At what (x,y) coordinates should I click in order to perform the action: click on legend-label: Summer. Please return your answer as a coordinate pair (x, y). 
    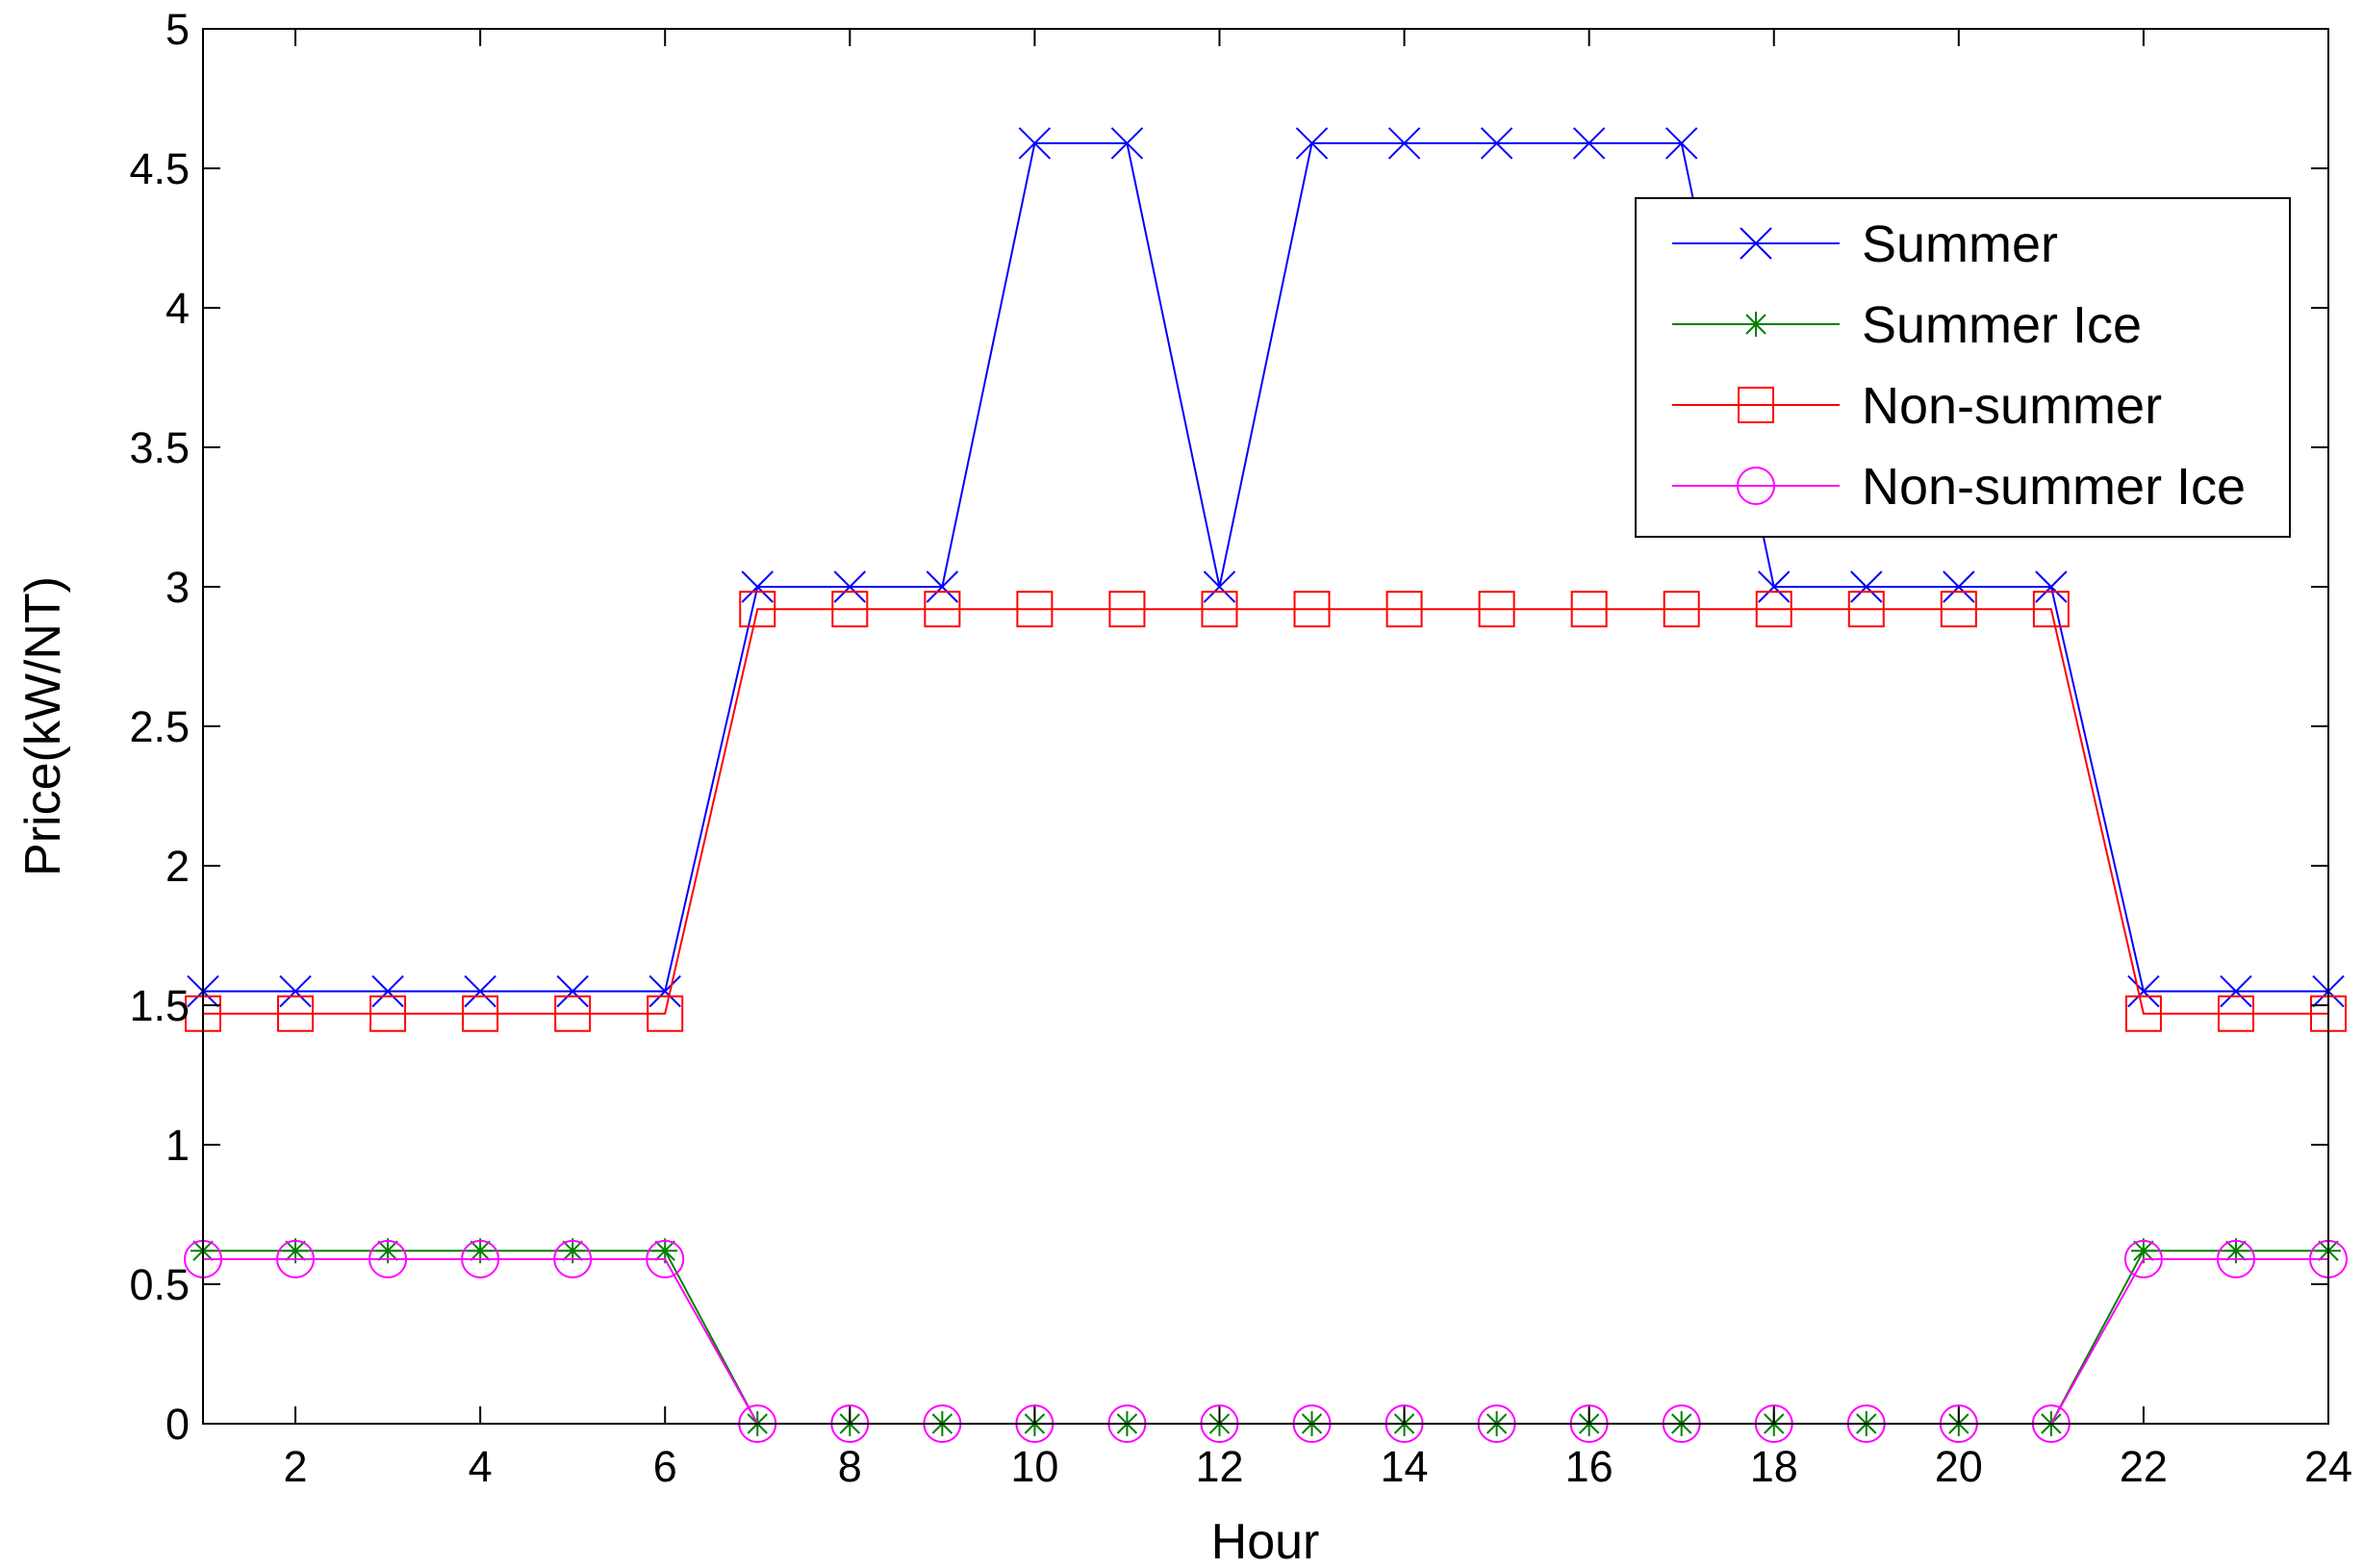
    Looking at the image, I should click on (1960, 244).